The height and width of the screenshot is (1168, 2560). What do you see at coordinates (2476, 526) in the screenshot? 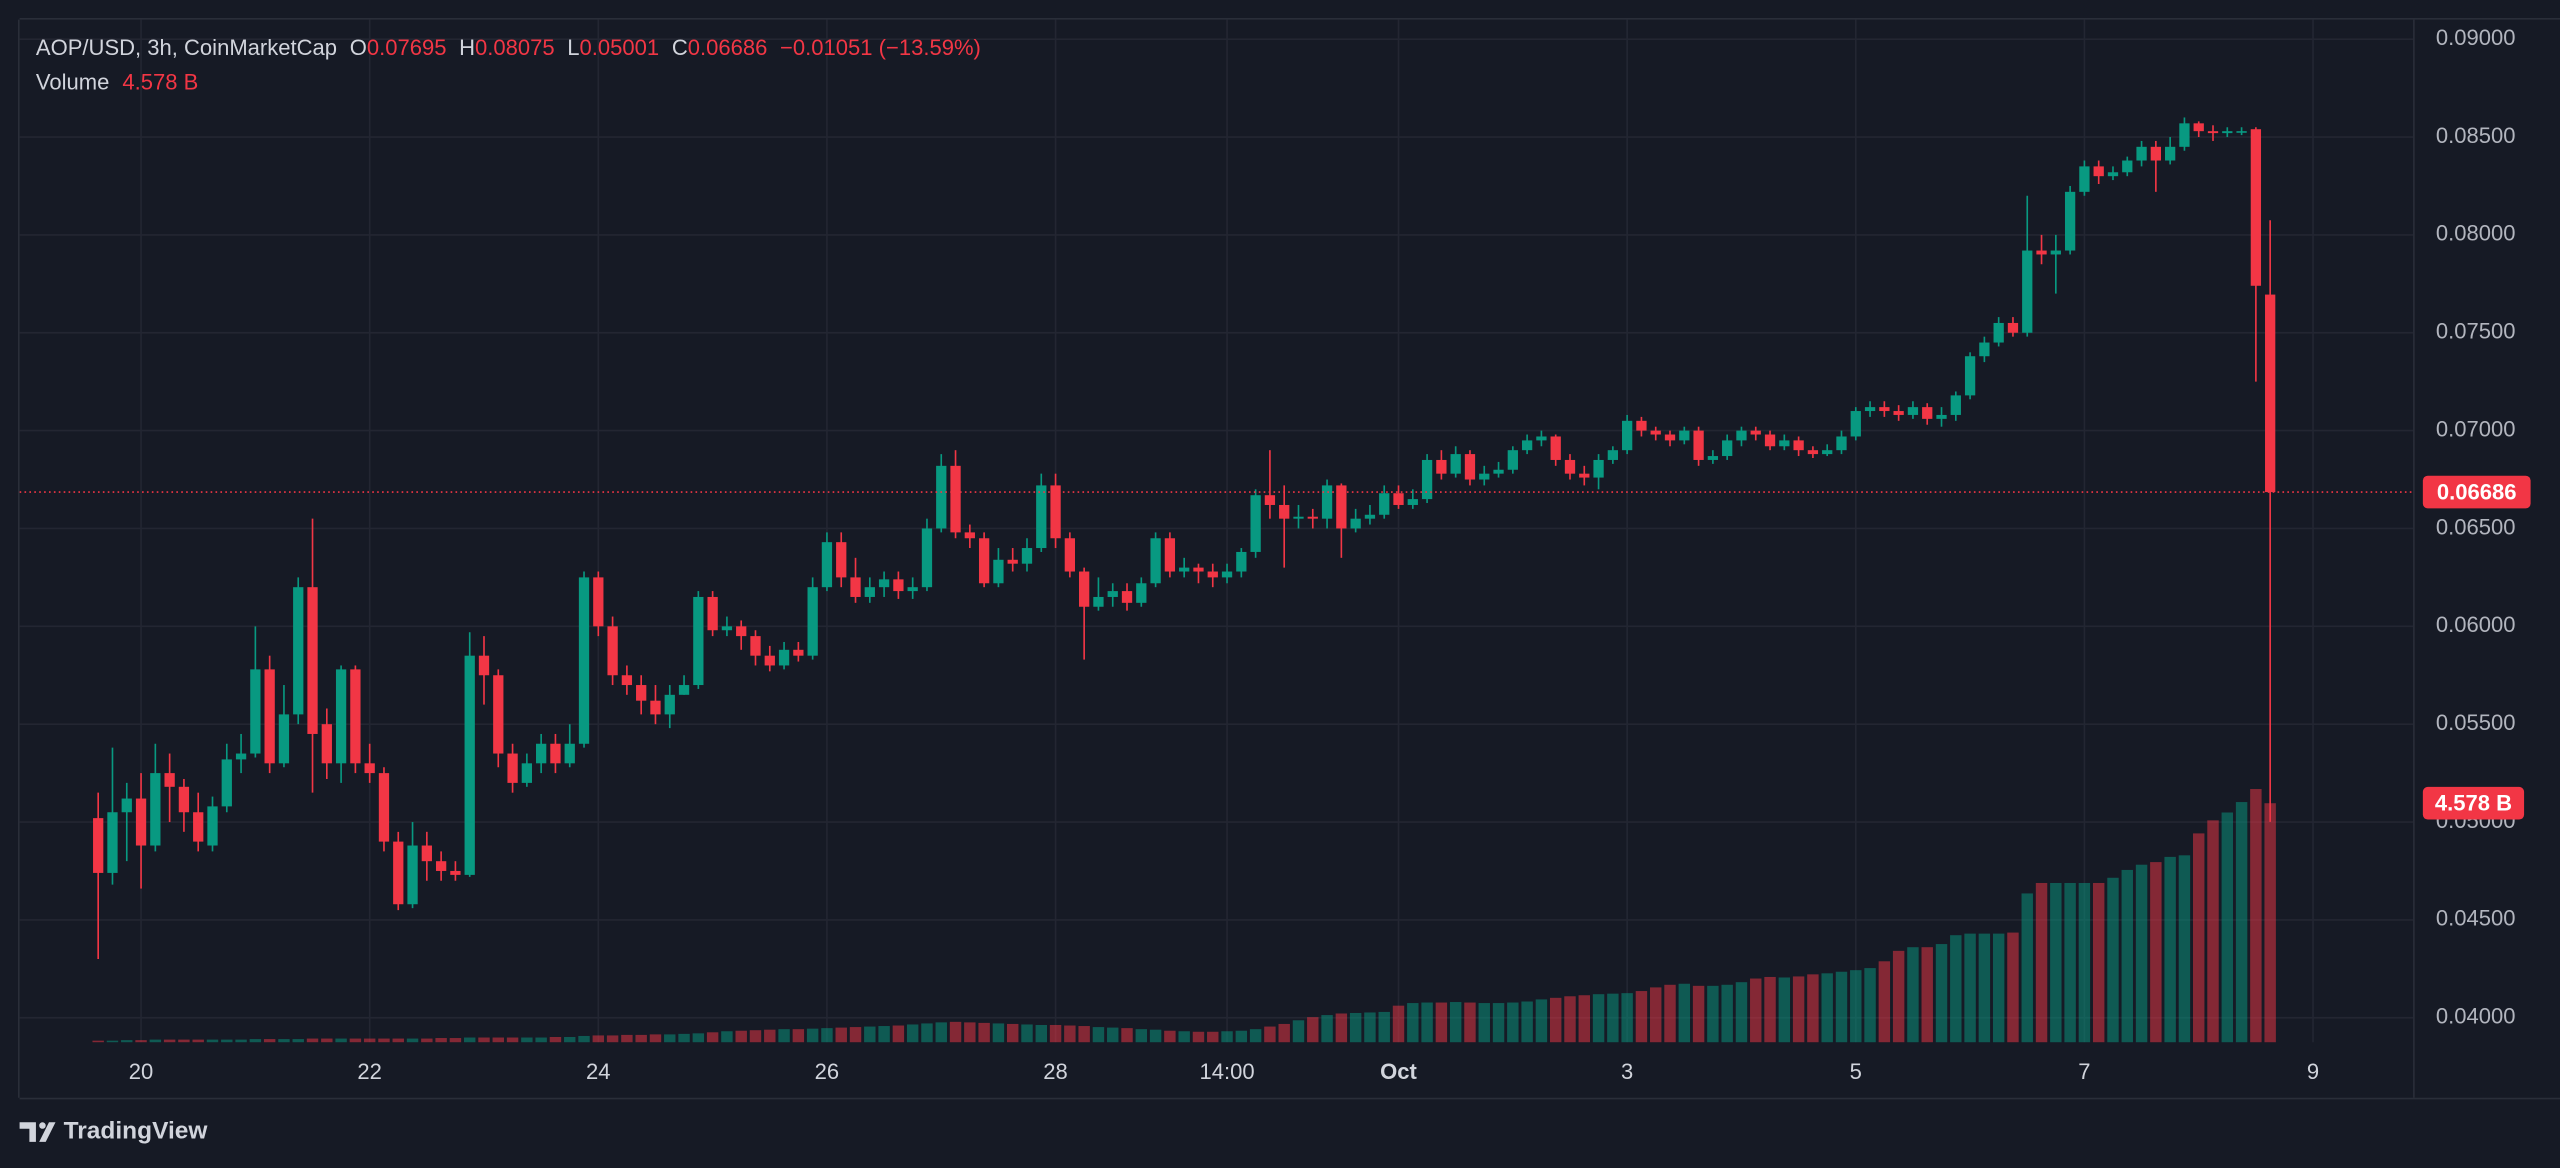
I see `y-tick-label: 0.06500` at bounding box center [2476, 526].